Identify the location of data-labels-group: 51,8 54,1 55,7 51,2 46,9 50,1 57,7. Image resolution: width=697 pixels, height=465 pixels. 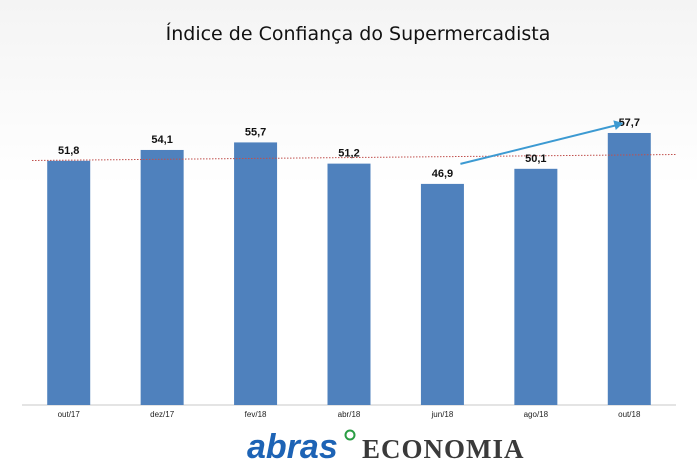
(349, 148).